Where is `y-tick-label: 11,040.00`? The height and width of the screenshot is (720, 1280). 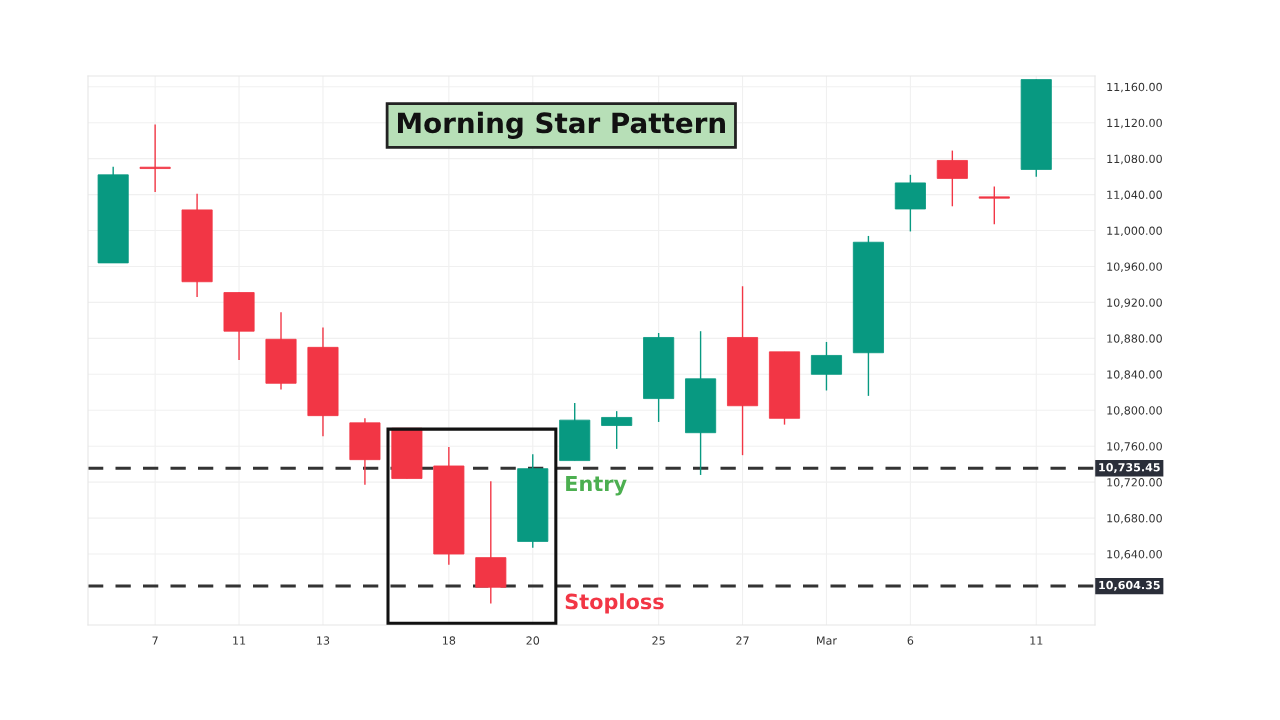
y-tick-label: 11,040.00 is located at coordinates (1134, 195).